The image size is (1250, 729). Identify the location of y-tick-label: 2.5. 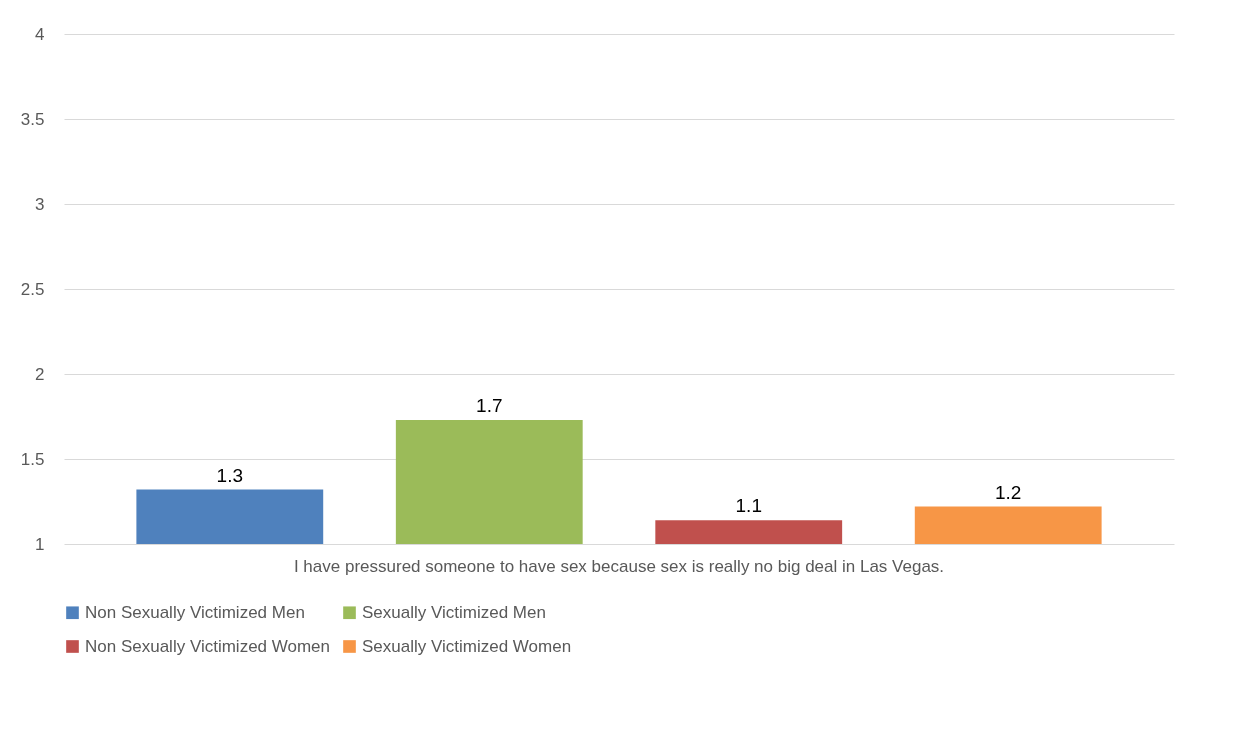
(32, 289).